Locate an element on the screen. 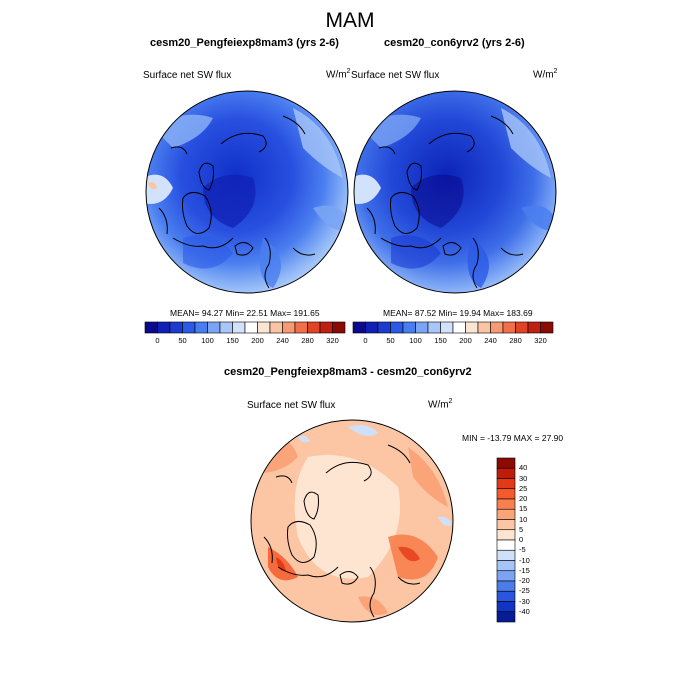 The width and height of the screenshot is (700, 700). panel1-polar-map is located at coordinates (247, 192).